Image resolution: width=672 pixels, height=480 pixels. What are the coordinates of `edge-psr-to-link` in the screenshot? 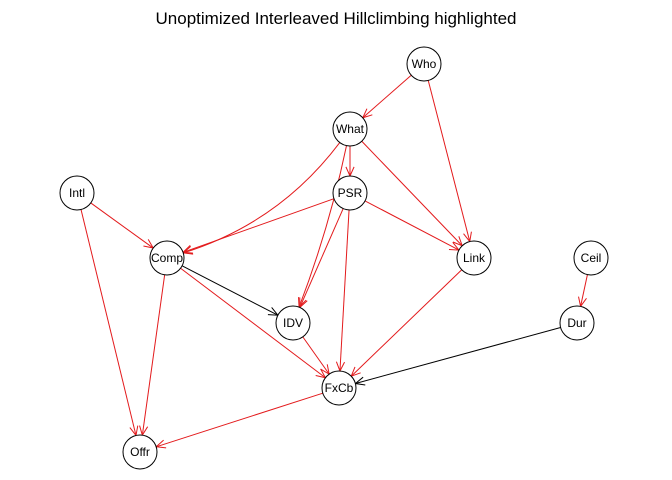 It's located at (412, 225).